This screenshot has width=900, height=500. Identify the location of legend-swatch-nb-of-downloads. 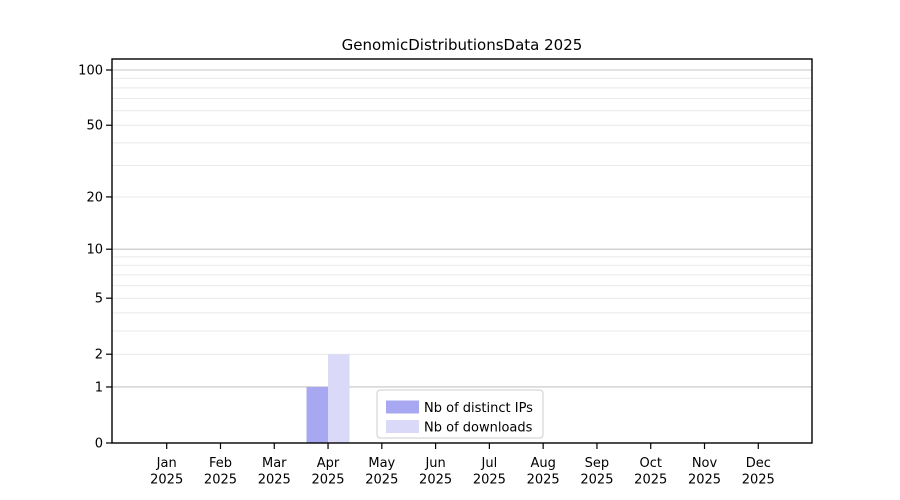
(402, 426).